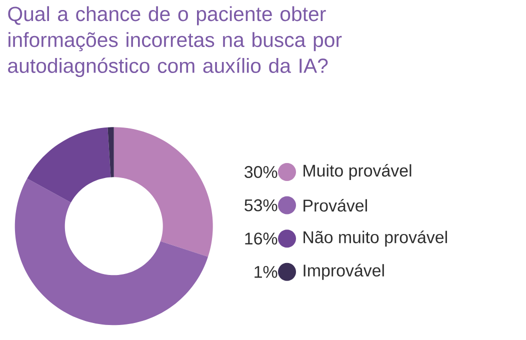 Image resolution: width=526 pixels, height=340 pixels. Describe the element at coordinates (261, 172) in the screenshot. I see `data-label: 30%` at that location.